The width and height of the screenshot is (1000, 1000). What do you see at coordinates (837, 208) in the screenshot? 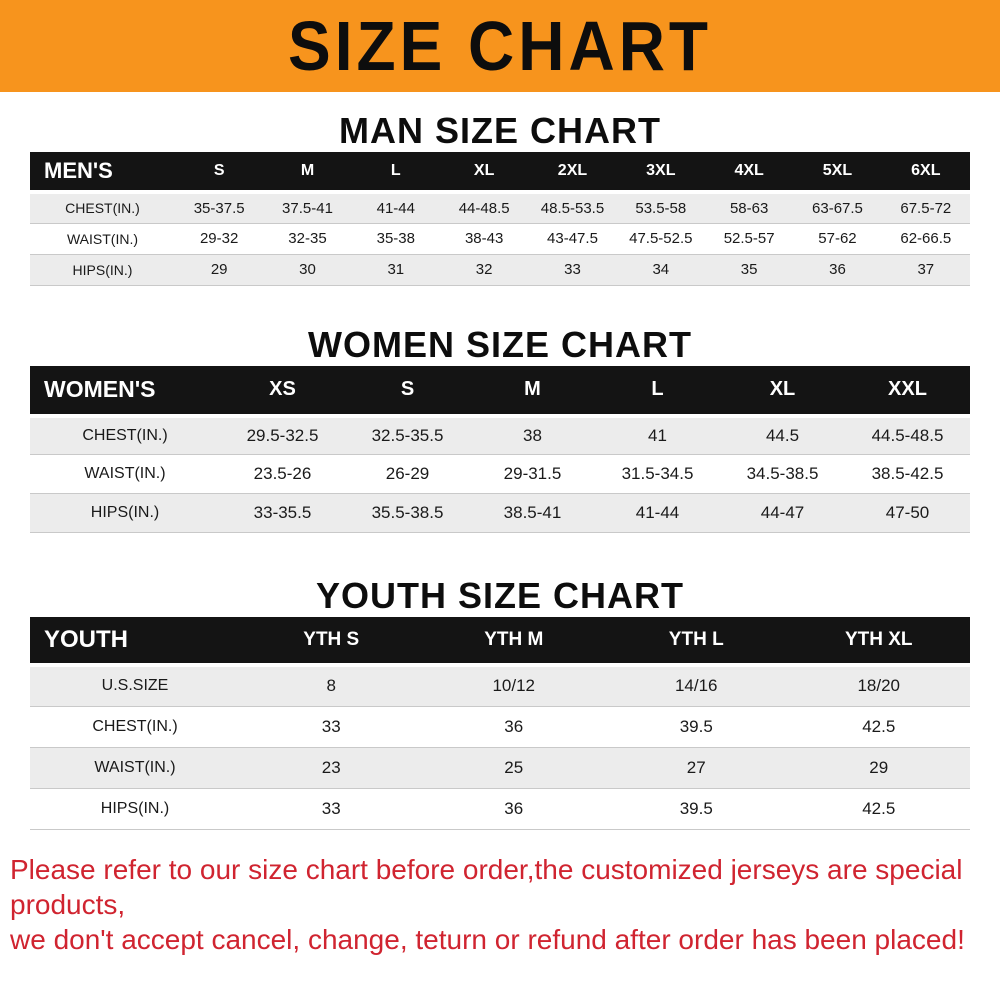
I see `table-cell: 63-67.5` at bounding box center [837, 208].